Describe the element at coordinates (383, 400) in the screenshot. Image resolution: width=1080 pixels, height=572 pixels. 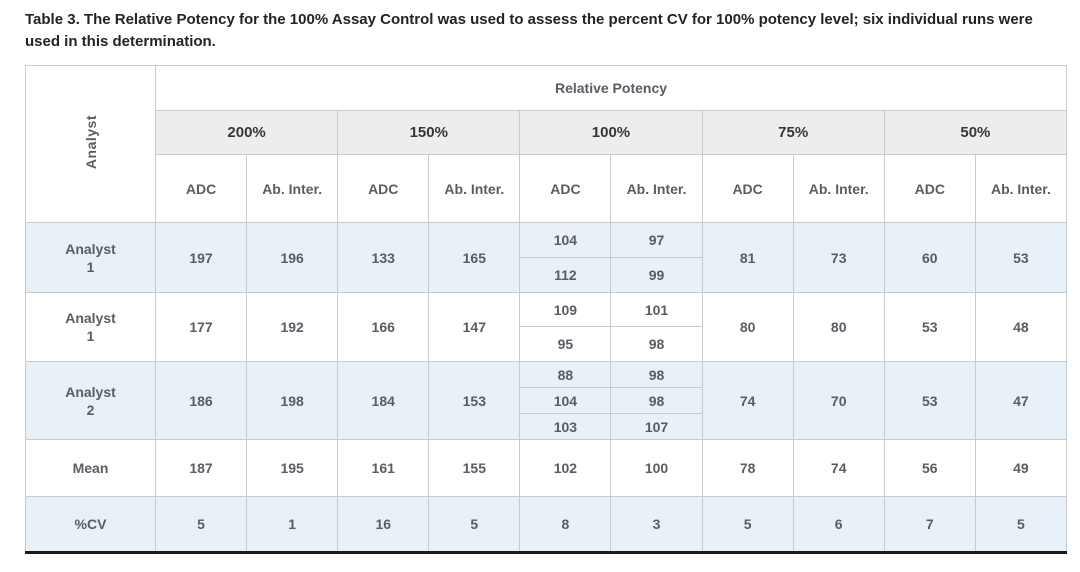
I see `data-cell: 184` at that location.